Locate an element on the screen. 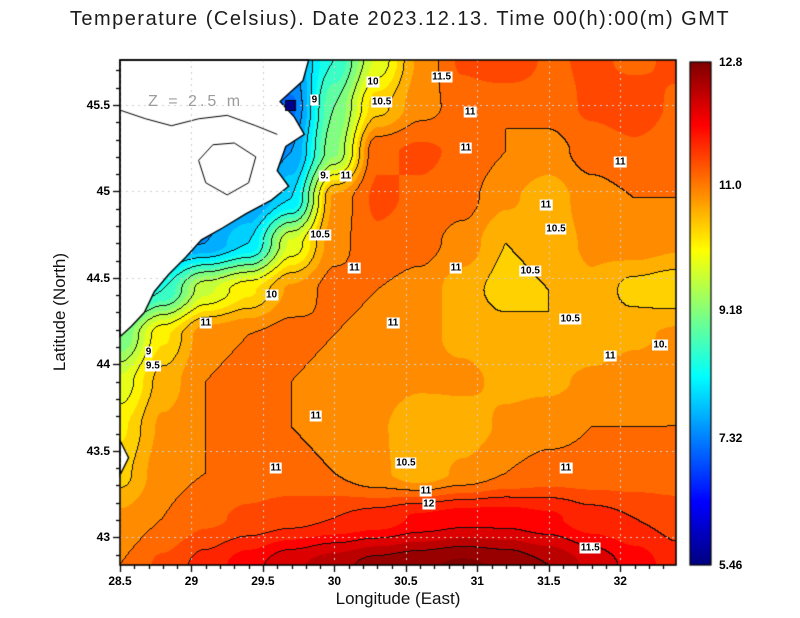  x-tick-label: 32 is located at coordinates (620, 581).